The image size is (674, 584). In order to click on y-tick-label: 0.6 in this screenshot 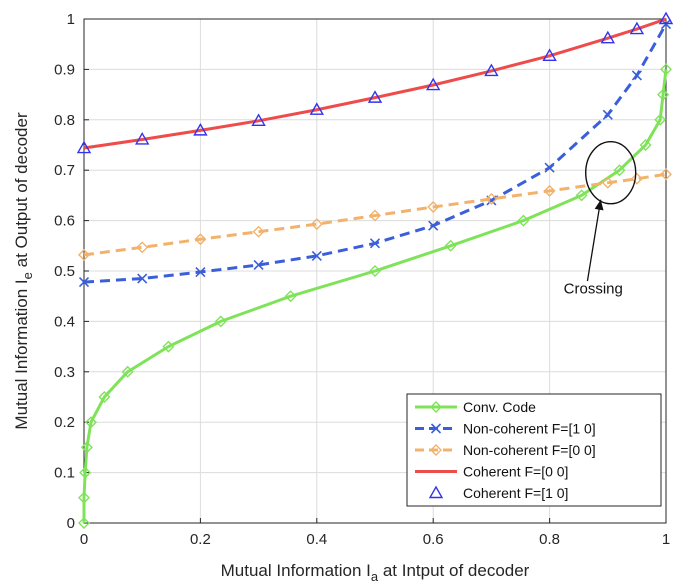, I will do `click(64, 221)`.